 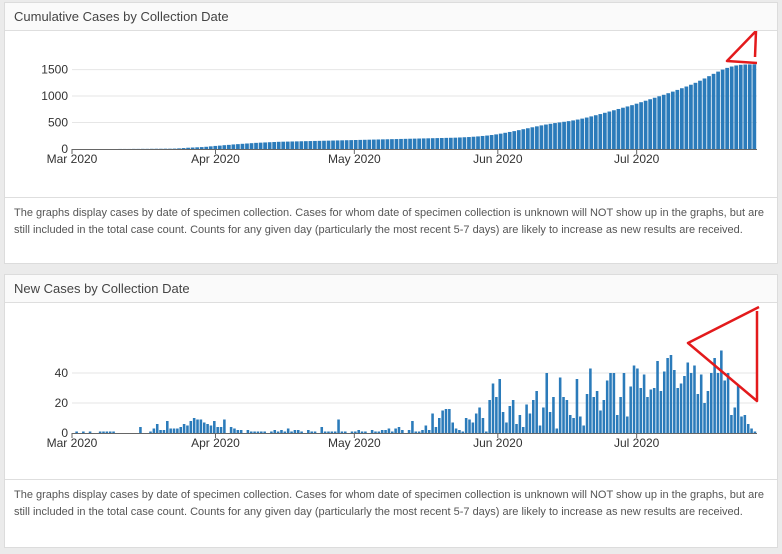 What do you see at coordinates (72, 159) in the screenshot?
I see `x-tick-label: Mar 2020` at bounding box center [72, 159].